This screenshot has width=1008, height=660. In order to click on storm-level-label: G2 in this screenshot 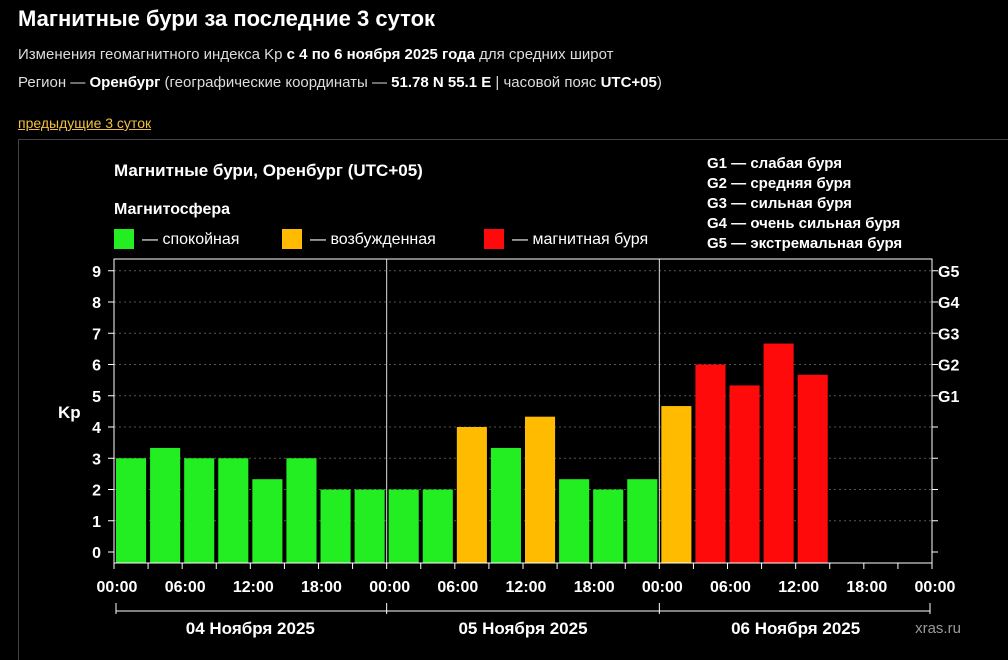, I will do `click(948, 366)`.